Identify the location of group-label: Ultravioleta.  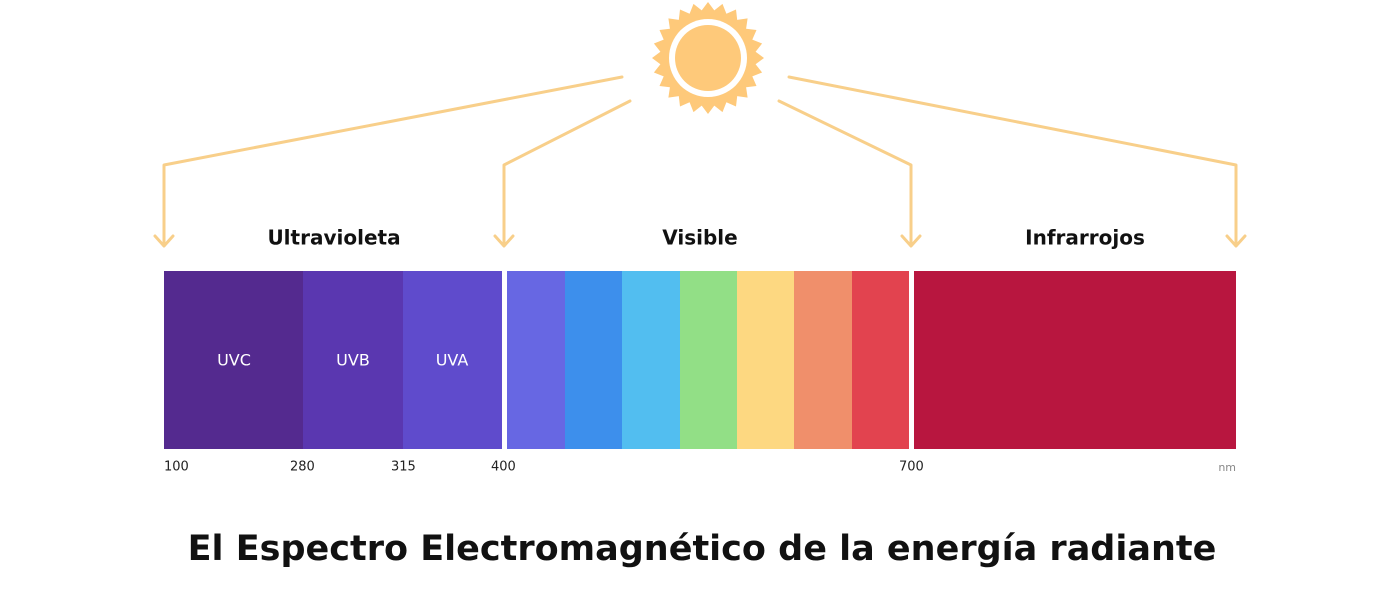
(333, 238).